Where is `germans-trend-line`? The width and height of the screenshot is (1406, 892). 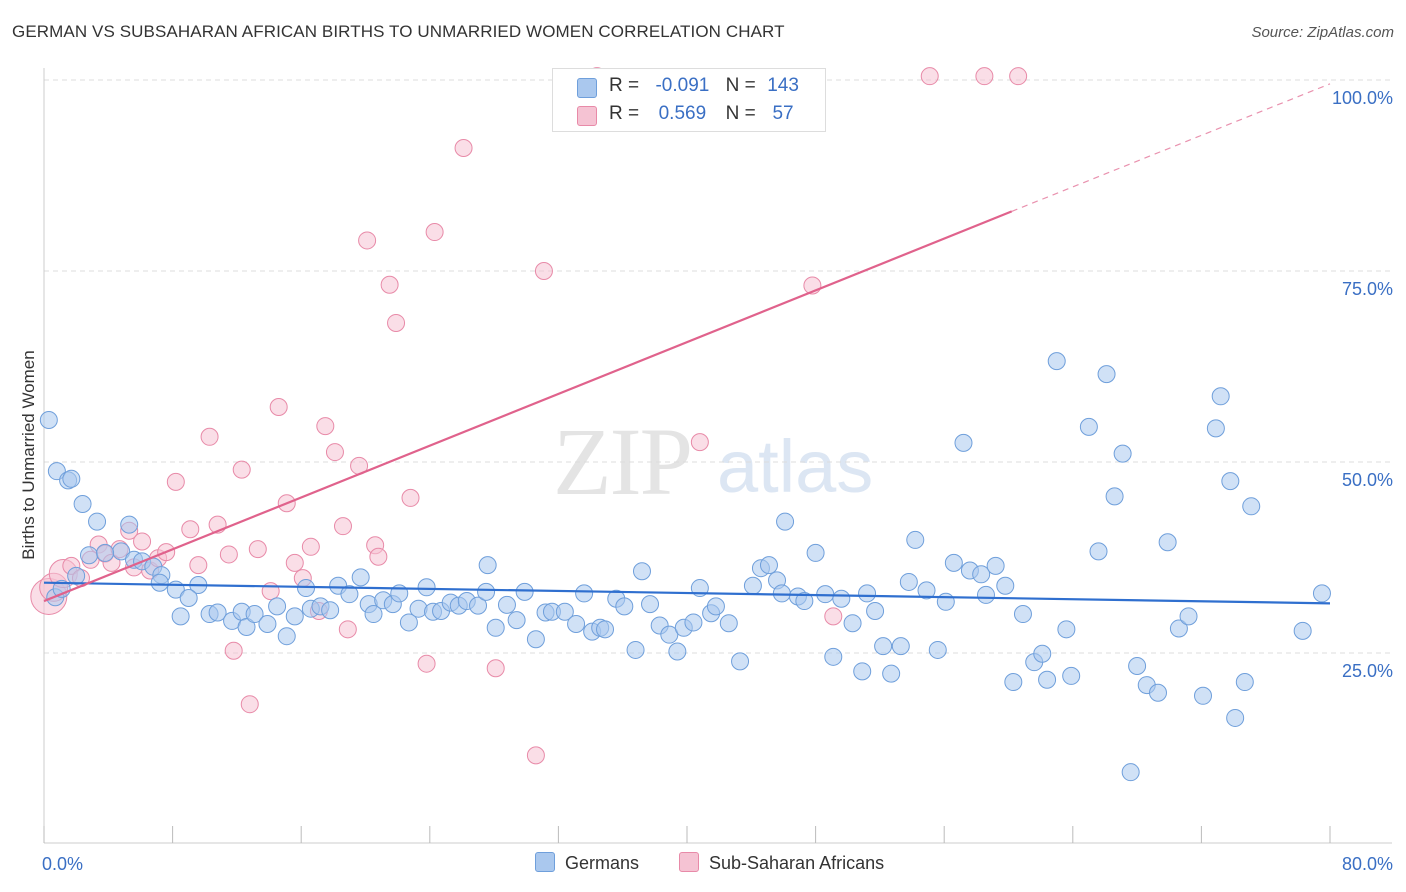 germans-trend-line is located at coordinates (687, 593).